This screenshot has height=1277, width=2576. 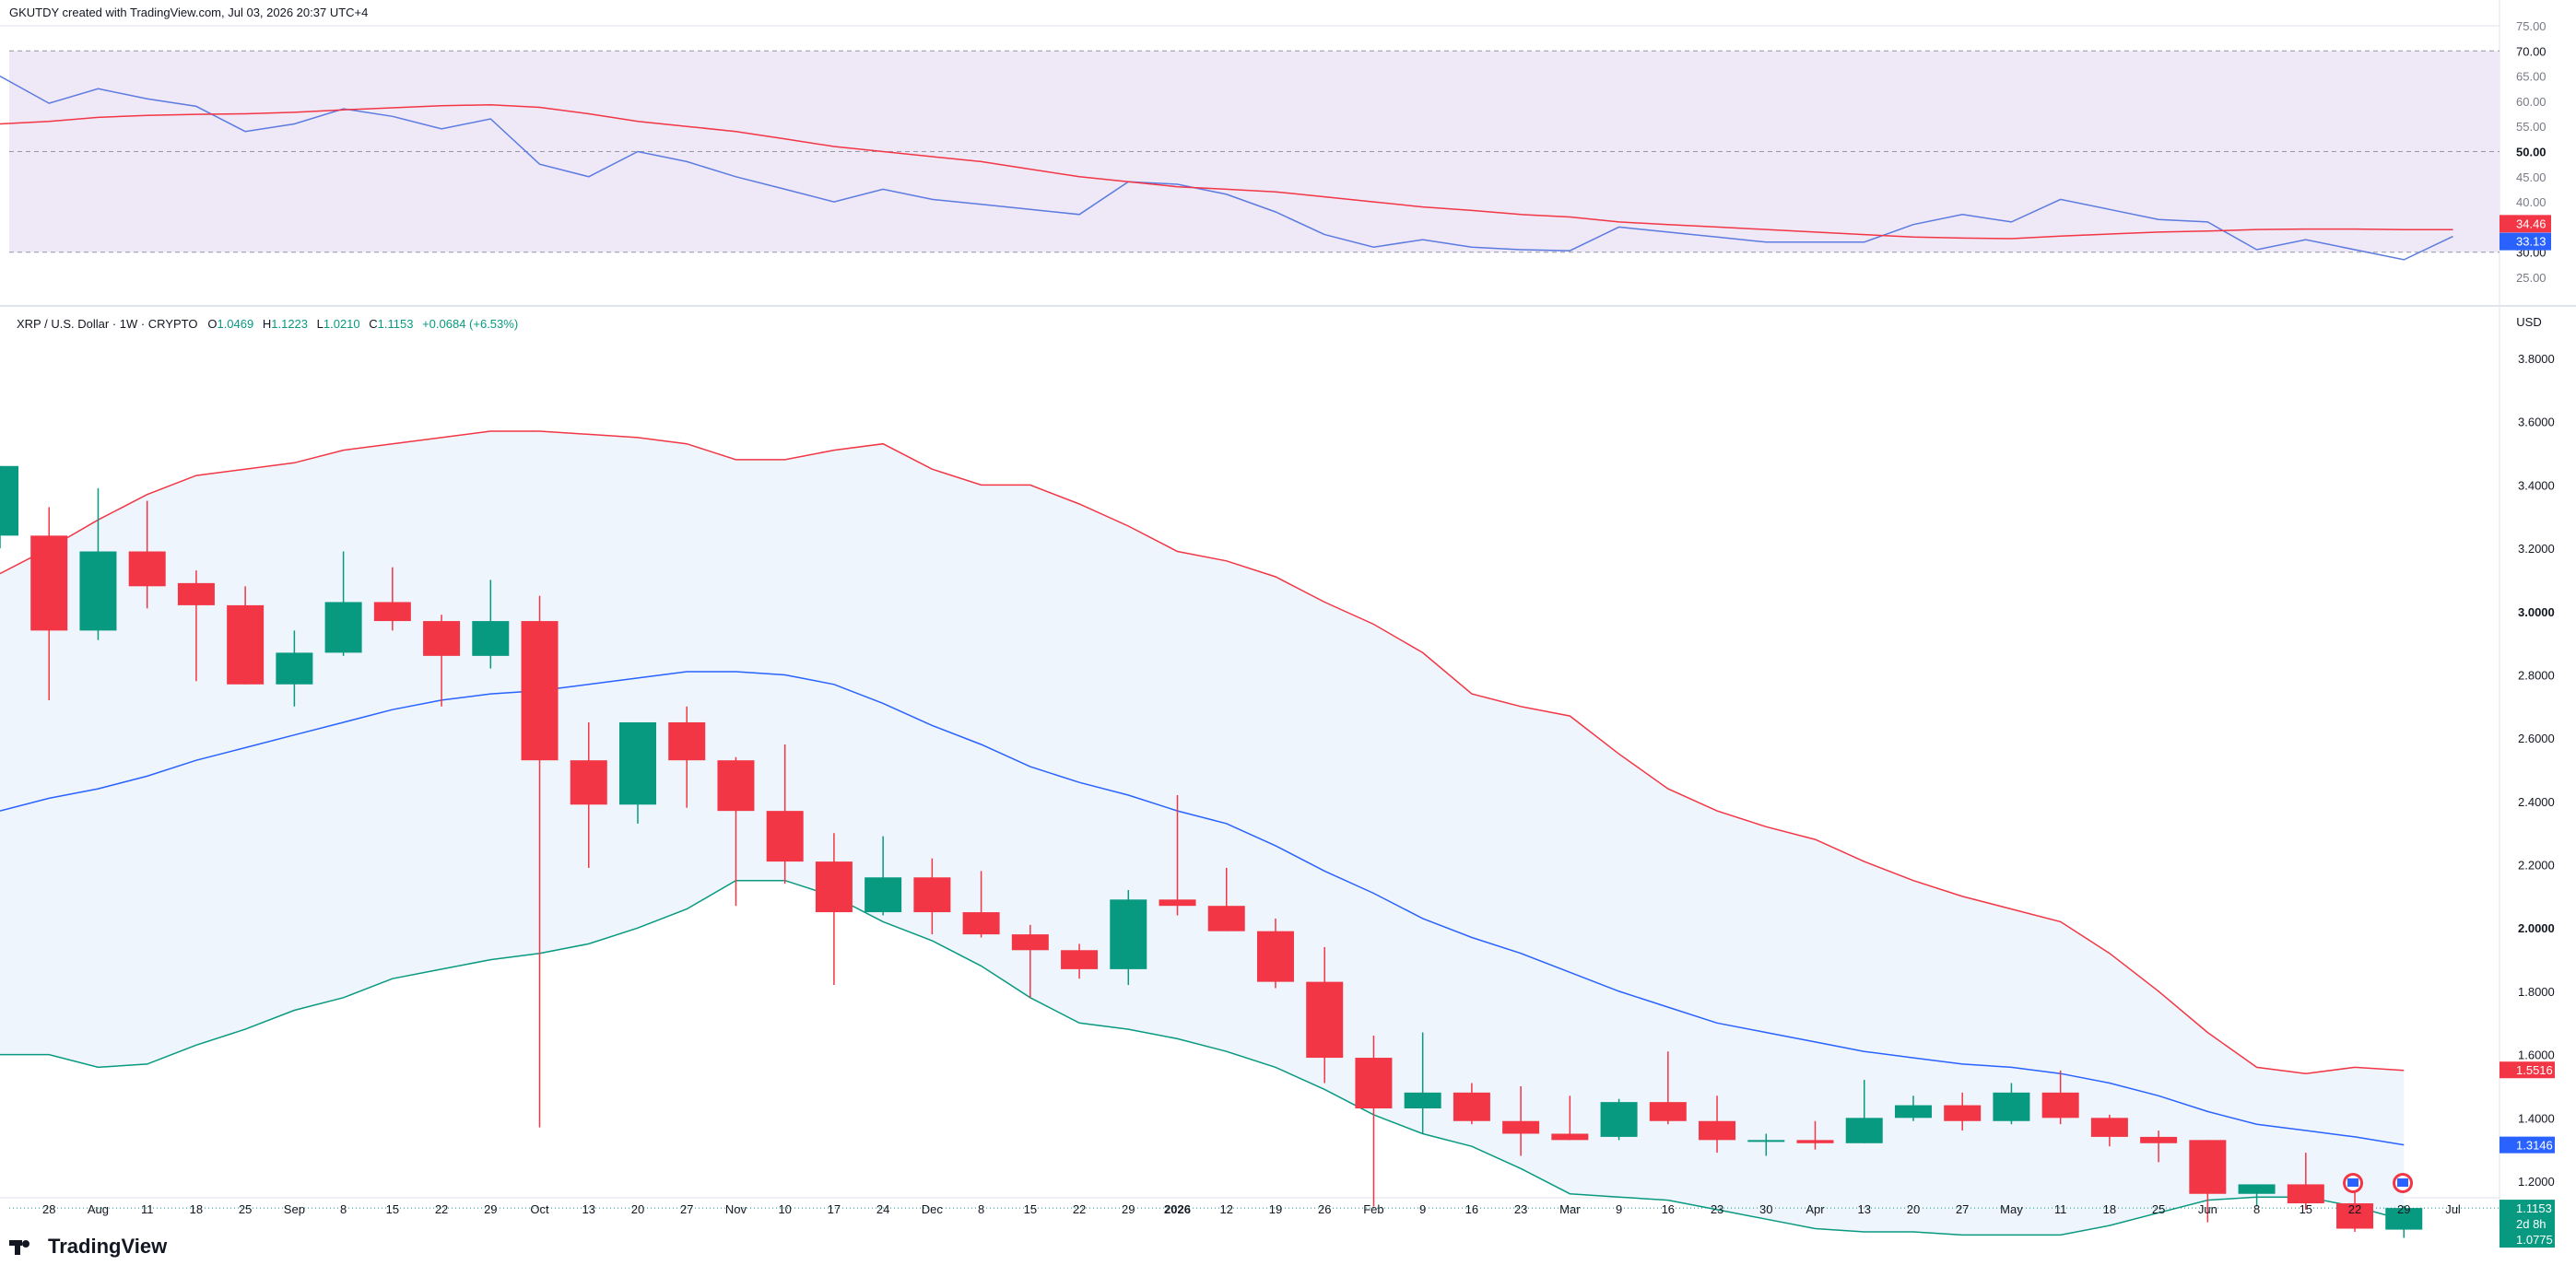 What do you see at coordinates (1765, 1209) in the screenshot?
I see `time-tick-label: 30` at bounding box center [1765, 1209].